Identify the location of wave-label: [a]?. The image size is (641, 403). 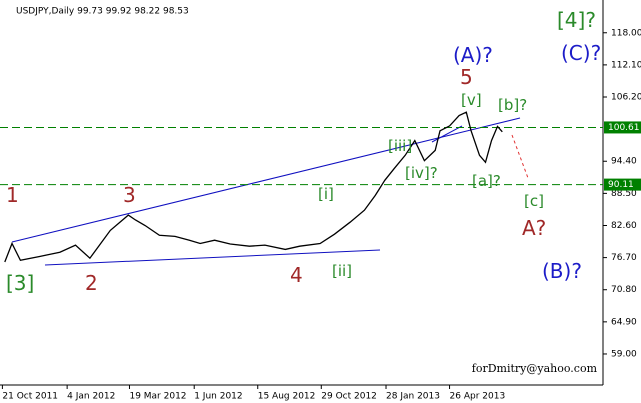
(486, 181).